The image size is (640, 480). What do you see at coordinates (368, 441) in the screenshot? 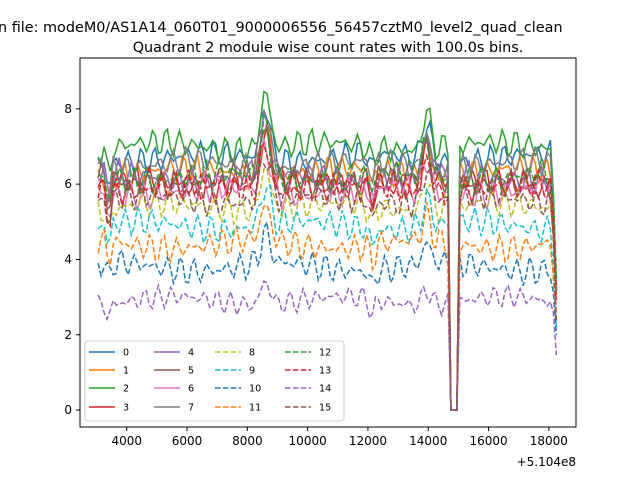
I see `x-tick-label: 12000` at bounding box center [368, 441].